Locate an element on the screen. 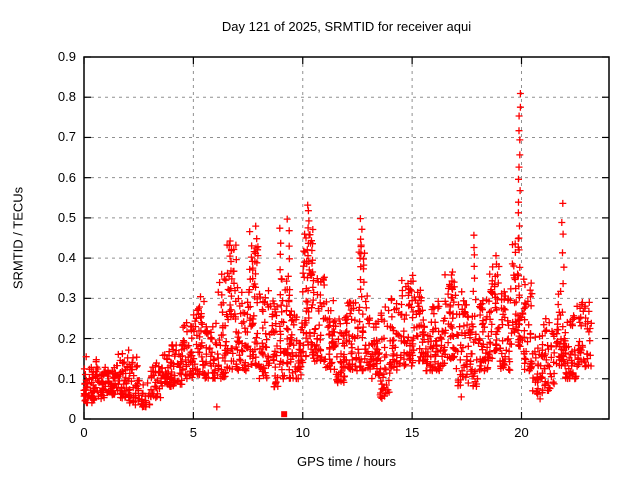 This screenshot has height=480, width=640. square-marker is located at coordinates (284, 414).